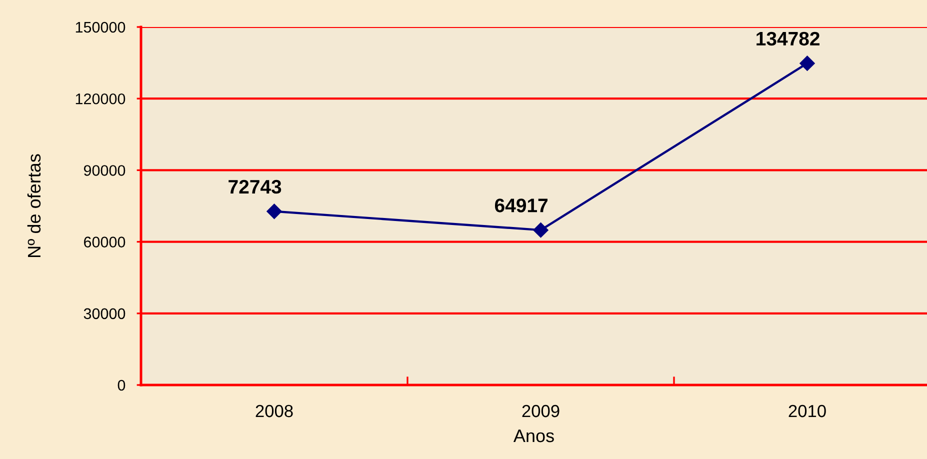 This screenshot has height=459, width=927. I want to click on y-tick-label: 150000, so click(101, 27).